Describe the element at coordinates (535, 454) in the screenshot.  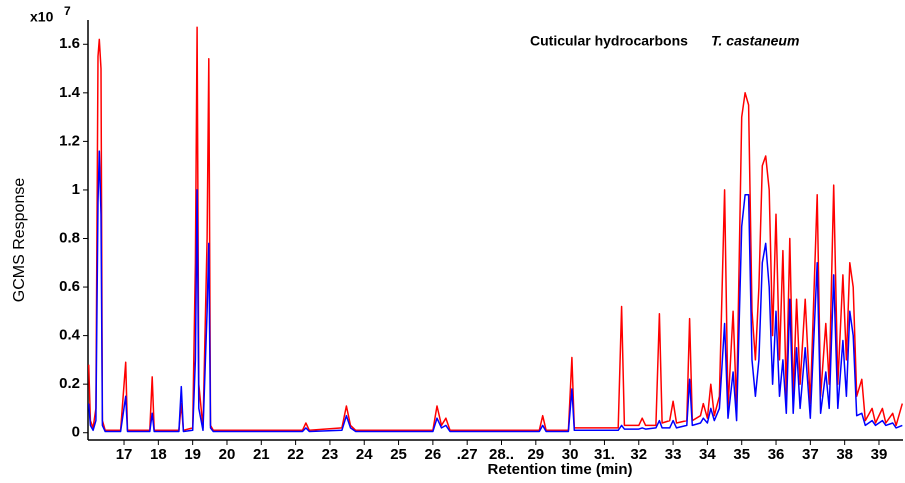
I see `x-tick-label: 29` at that location.